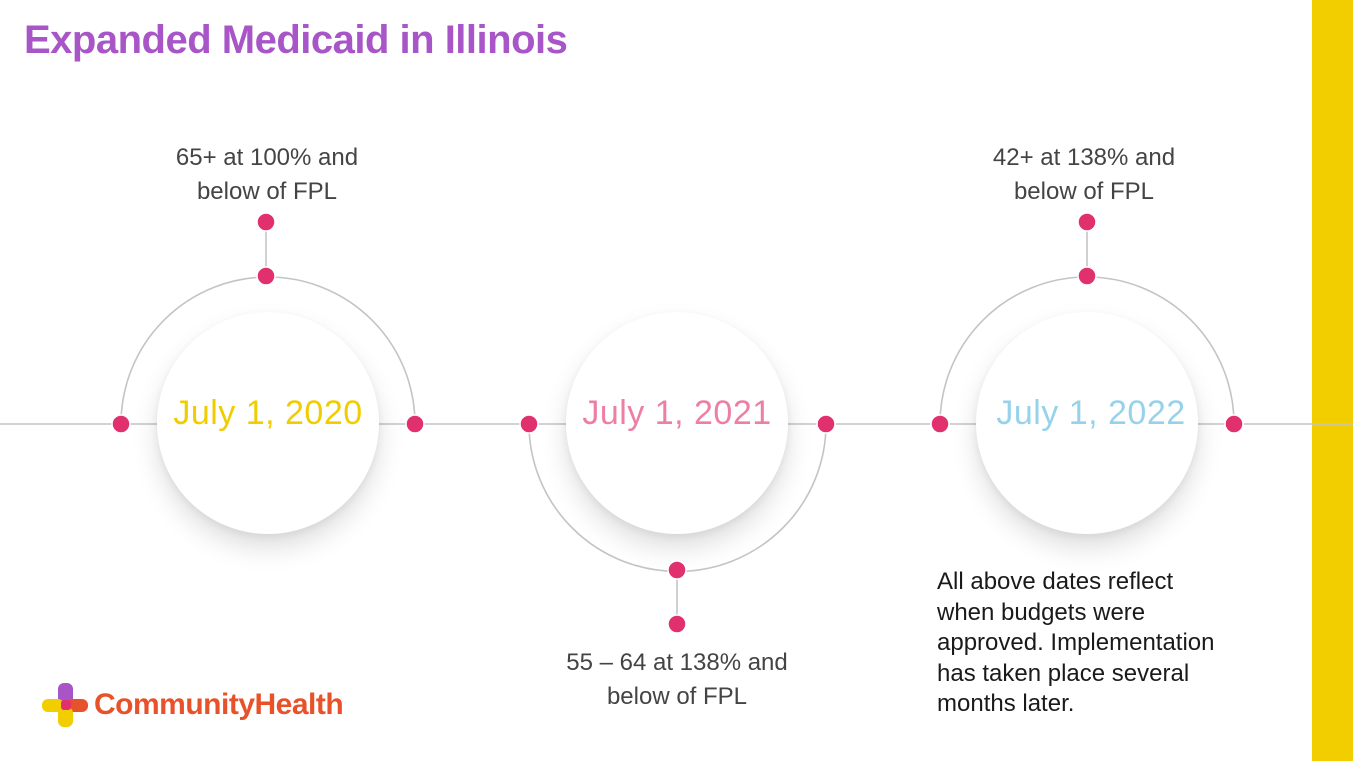 The image size is (1353, 761). Describe the element at coordinates (677, 662) in the screenshot. I see `milestone-label-2021-line-1: 55 – 64 at 138% and` at that location.